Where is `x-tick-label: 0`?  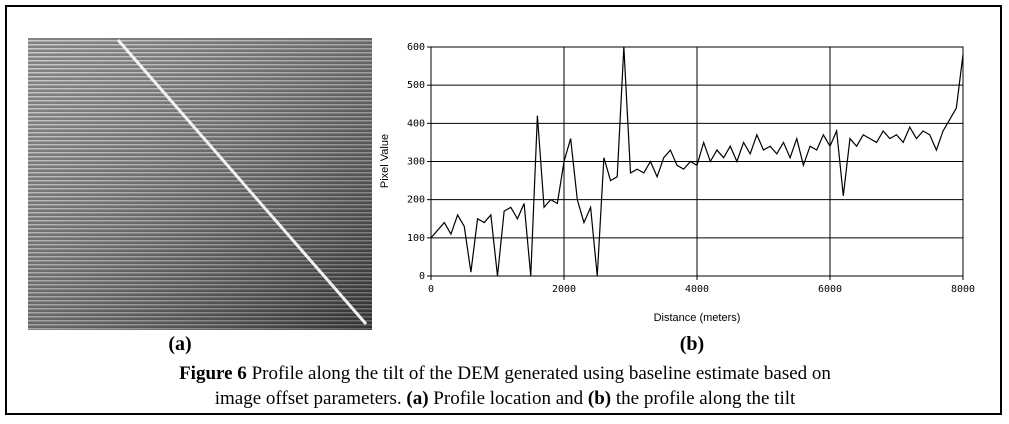
x-tick-label: 0 is located at coordinates (431, 289).